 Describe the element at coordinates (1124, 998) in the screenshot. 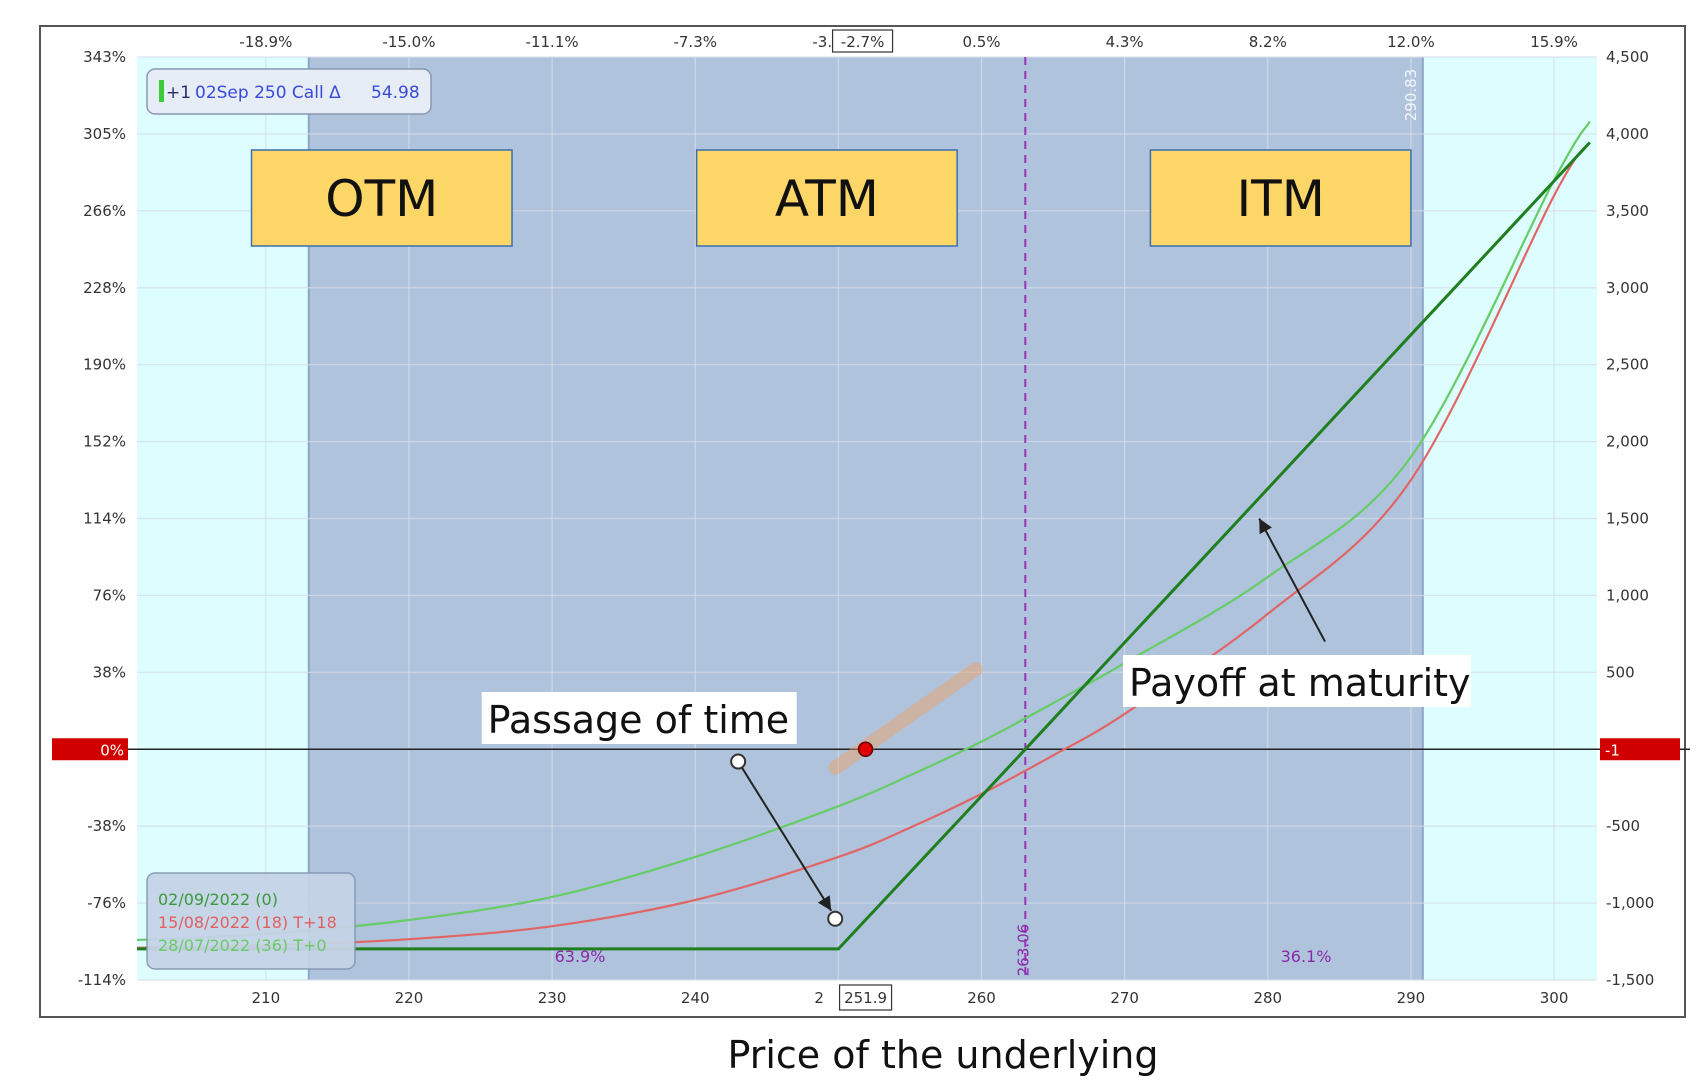

I see `x-tick-label: 270` at that location.